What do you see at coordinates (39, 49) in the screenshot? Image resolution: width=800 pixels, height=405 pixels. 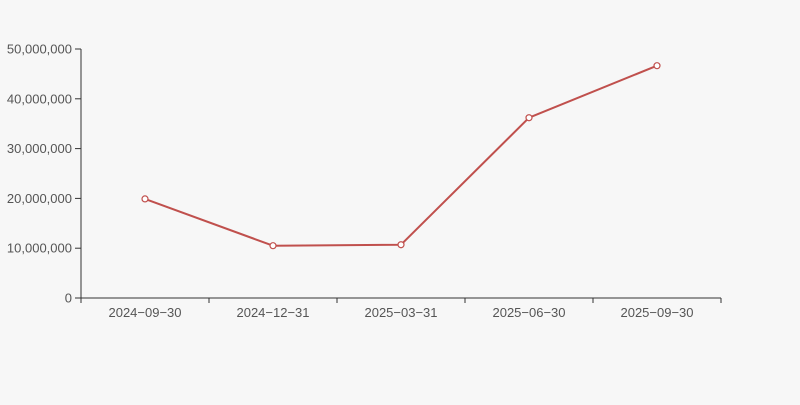 I see `y-axis-tick-label: 50,000,000` at bounding box center [39, 49].